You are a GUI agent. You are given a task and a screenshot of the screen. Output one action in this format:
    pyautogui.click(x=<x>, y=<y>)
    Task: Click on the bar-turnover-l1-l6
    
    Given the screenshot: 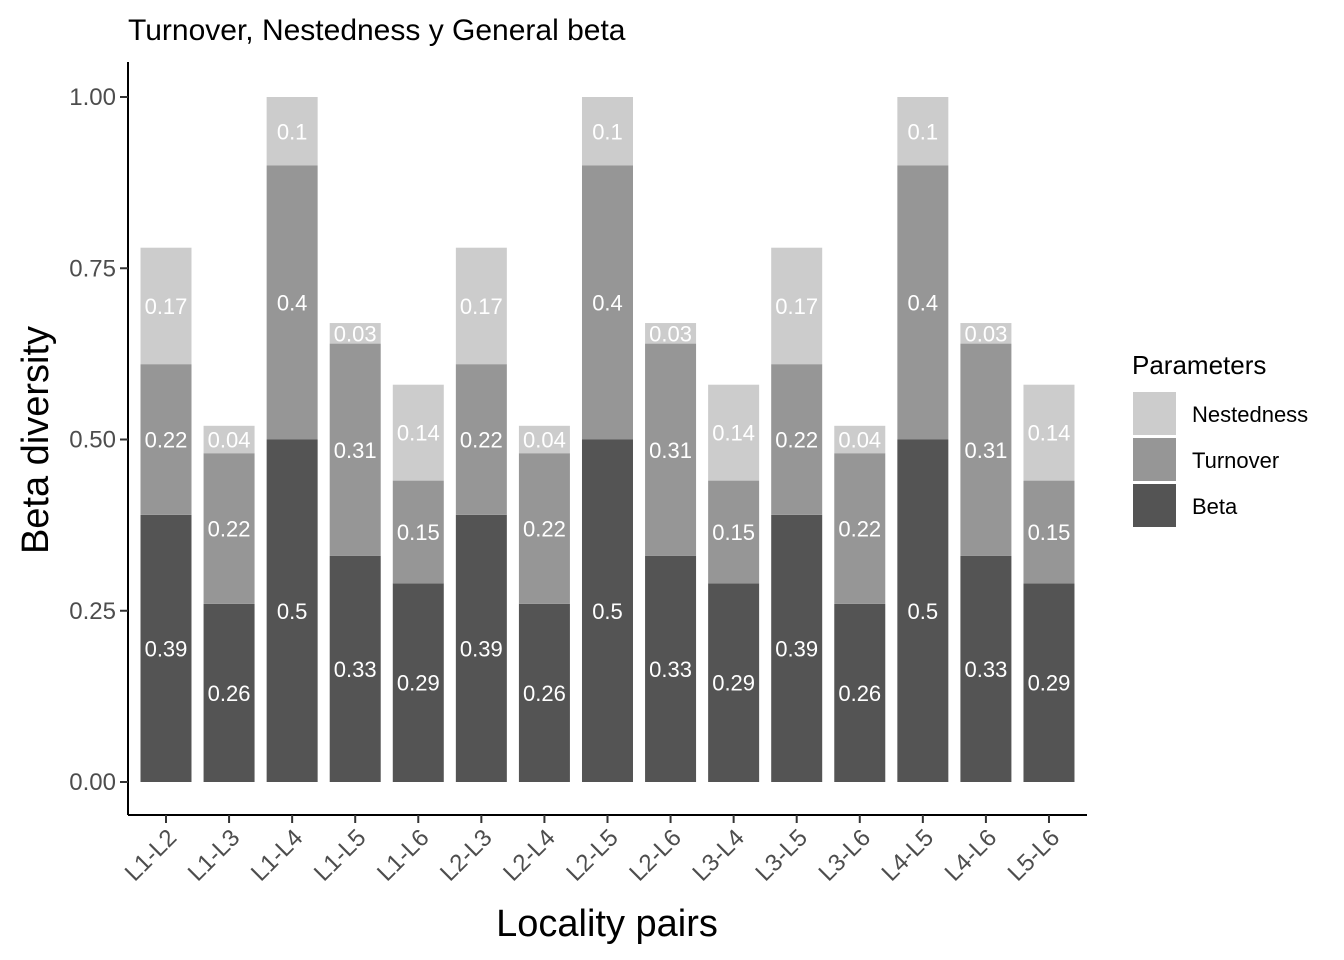 What is the action you would take?
    pyautogui.click(x=418, y=532)
    